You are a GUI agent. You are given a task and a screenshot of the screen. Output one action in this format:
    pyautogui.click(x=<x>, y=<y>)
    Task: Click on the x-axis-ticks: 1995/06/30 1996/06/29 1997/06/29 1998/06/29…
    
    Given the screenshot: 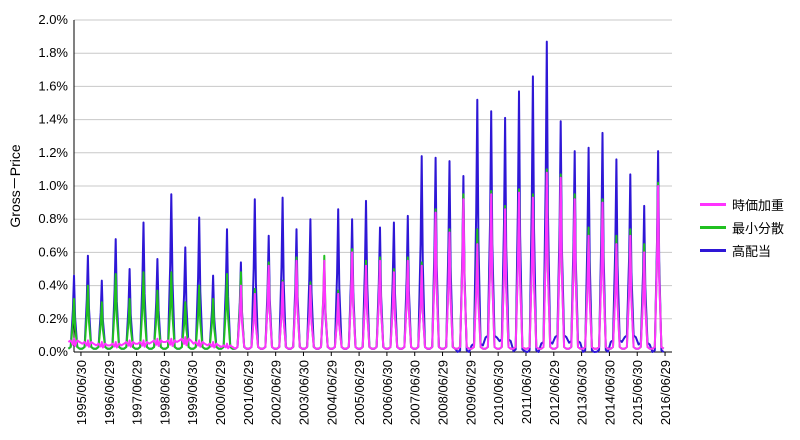 What is the action you would take?
    pyautogui.click(x=373, y=388)
    